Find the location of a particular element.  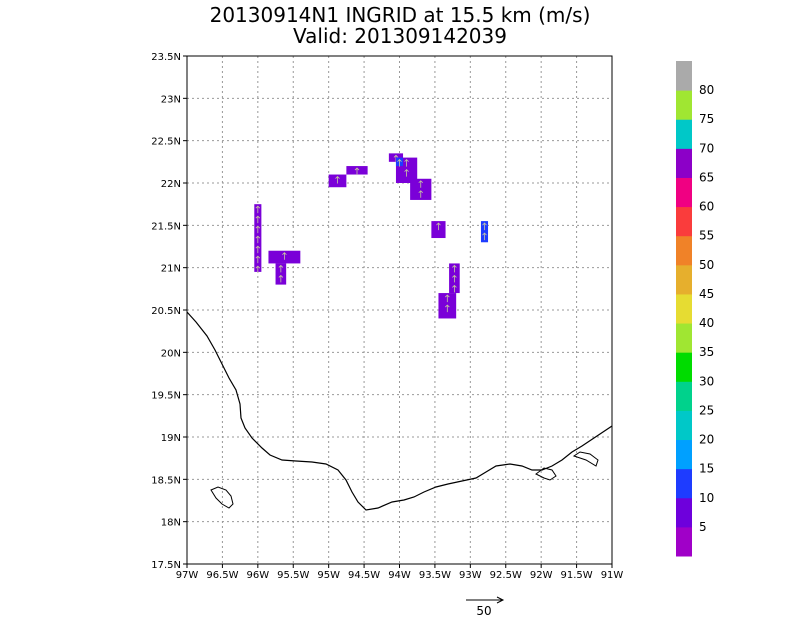

chart-subtitle: Valid: 201309142039 is located at coordinates (400, 36).